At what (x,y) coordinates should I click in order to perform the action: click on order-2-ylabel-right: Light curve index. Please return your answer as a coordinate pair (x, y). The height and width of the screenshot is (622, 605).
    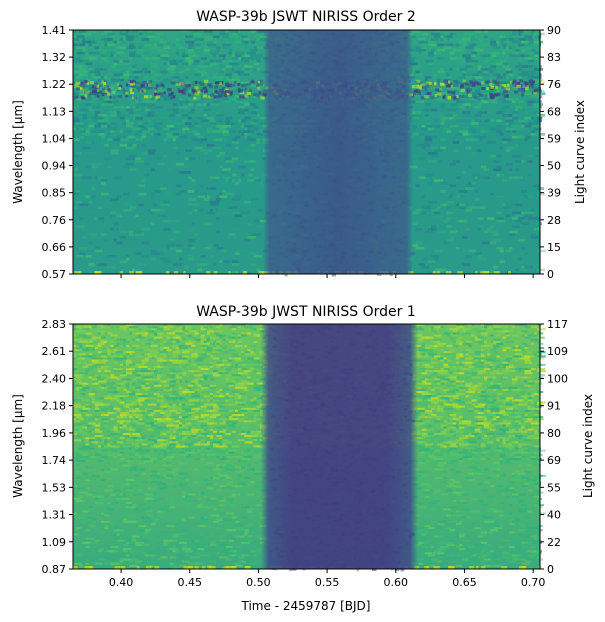
    Looking at the image, I should click on (580, 152).